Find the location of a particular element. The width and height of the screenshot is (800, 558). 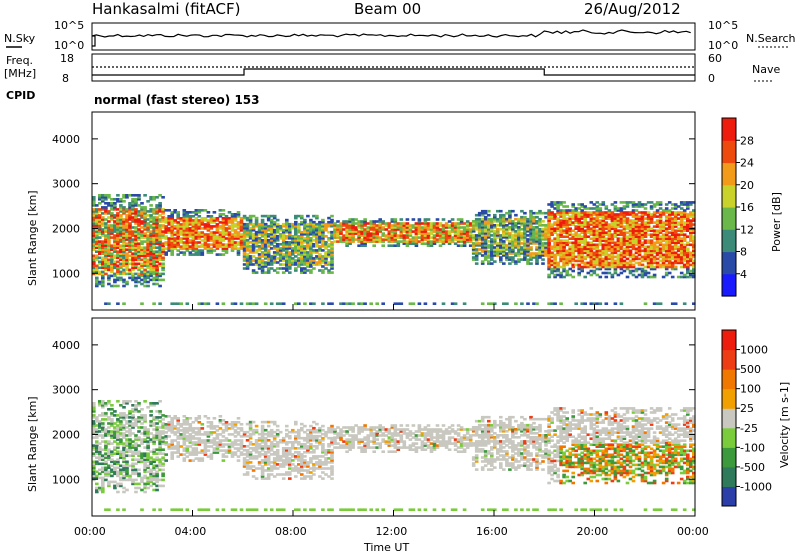

noise-sky-trace is located at coordinates (391, 38).